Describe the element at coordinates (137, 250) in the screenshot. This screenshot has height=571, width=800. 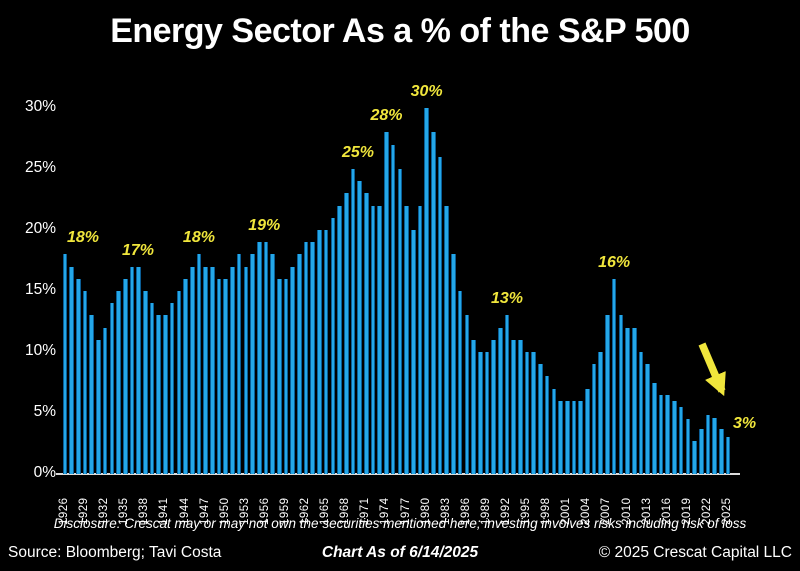
I see `annotation-label: 17%` at that location.